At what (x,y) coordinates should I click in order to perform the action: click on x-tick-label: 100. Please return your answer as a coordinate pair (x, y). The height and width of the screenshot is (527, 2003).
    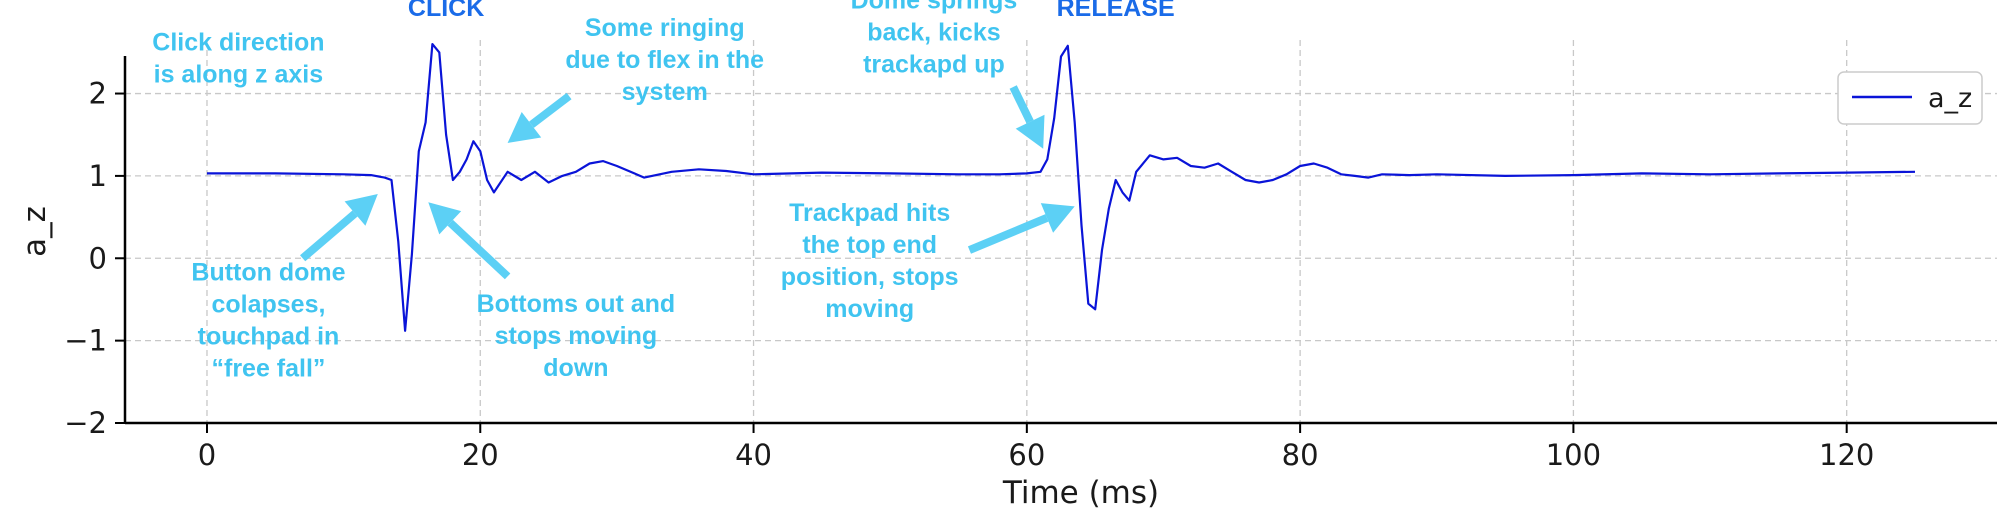
    Looking at the image, I should click on (1573, 455).